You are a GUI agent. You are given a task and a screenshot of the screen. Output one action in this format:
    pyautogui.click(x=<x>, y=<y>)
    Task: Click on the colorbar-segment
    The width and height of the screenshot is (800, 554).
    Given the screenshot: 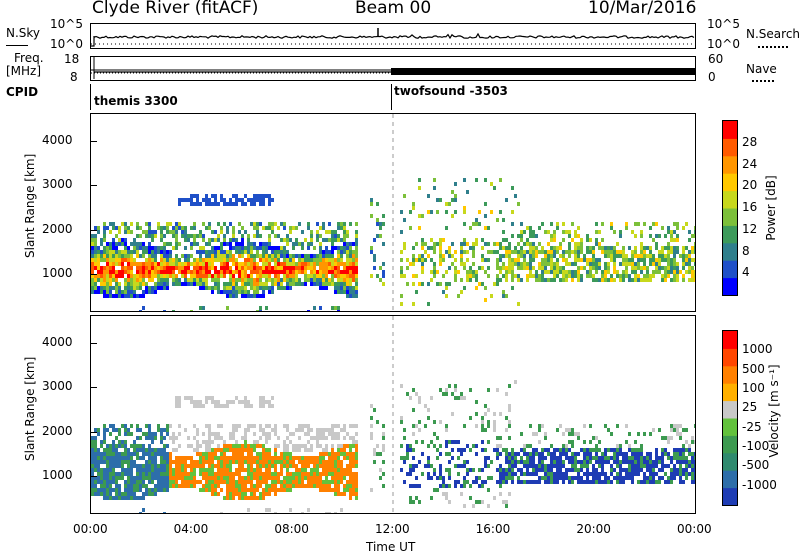 What is the action you would take?
    pyautogui.click(x=730, y=147)
    